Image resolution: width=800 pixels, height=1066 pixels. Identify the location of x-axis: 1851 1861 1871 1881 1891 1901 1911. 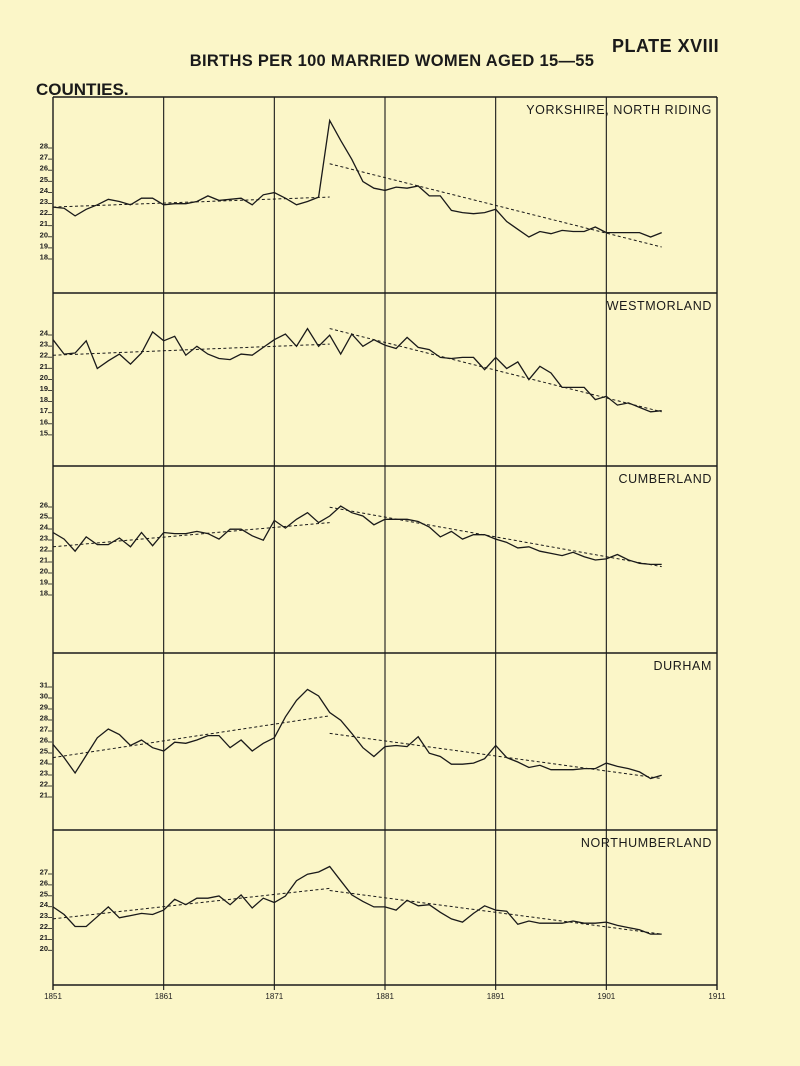
(385, 996).